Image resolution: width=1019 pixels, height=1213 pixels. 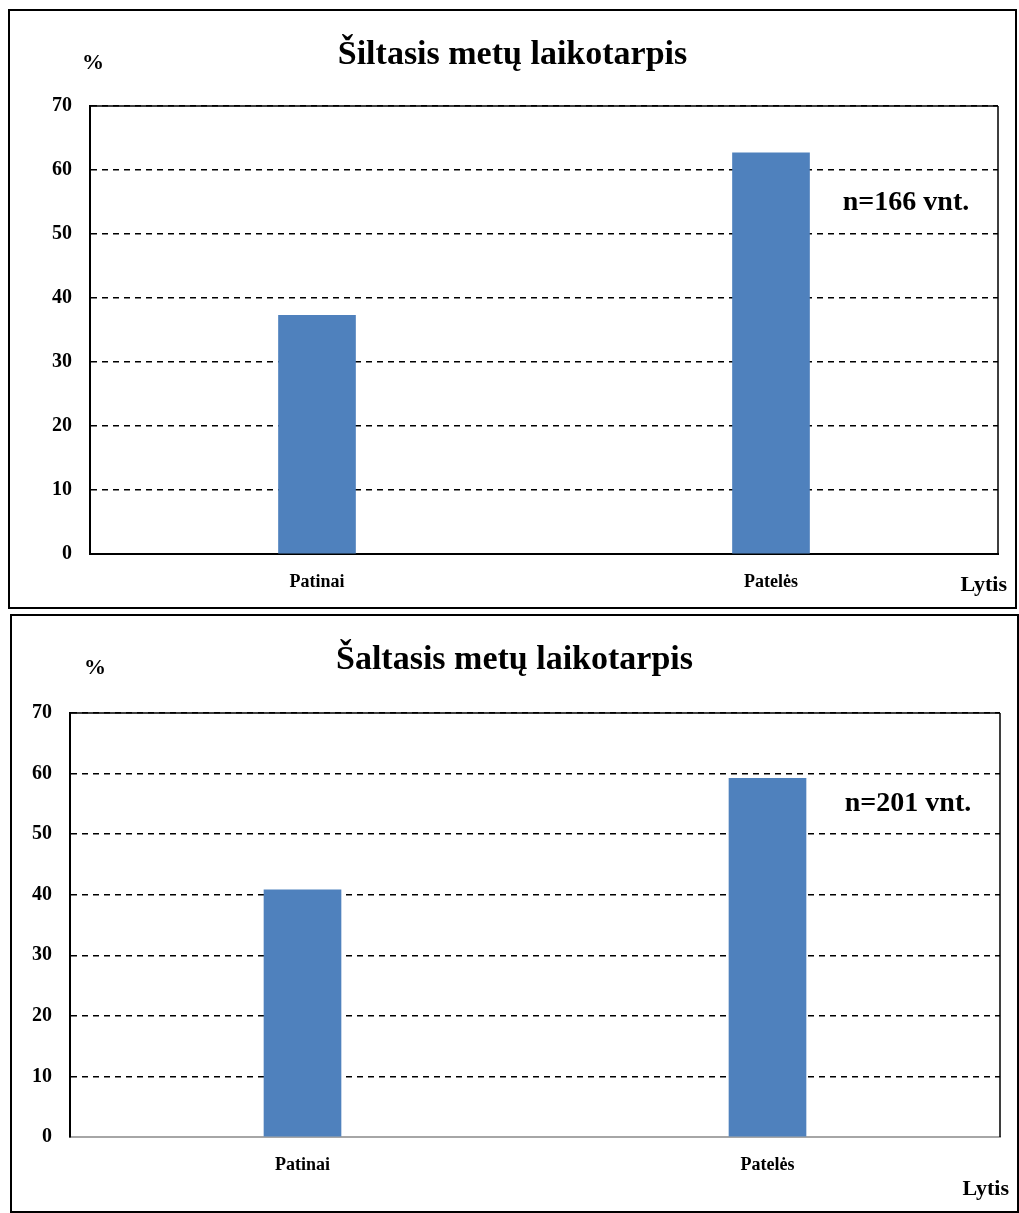 I want to click on annotation: n=166 vnt., so click(x=906, y=200).